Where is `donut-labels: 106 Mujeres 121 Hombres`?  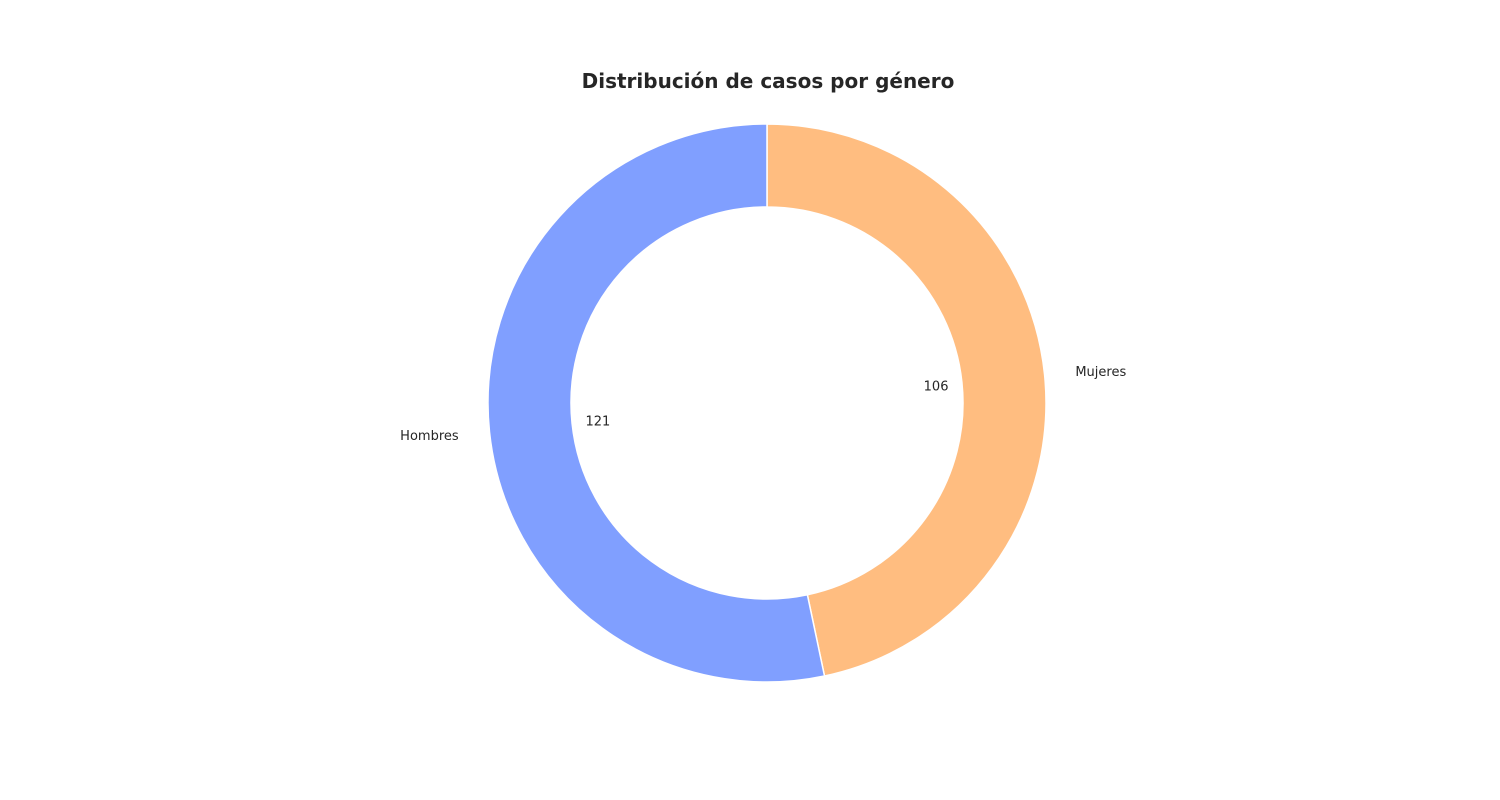 donut-labels: 106 Mujeres 121 Hombres is located at coordinates (763, 404).